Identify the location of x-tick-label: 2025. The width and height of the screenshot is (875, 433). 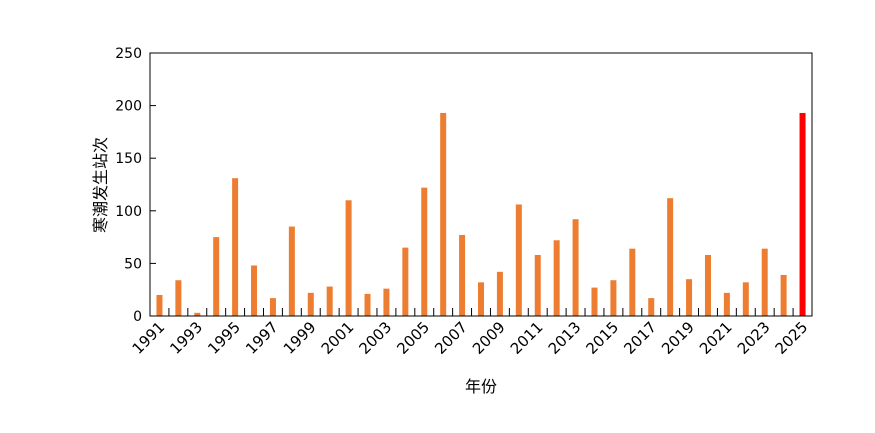
(792, 338).